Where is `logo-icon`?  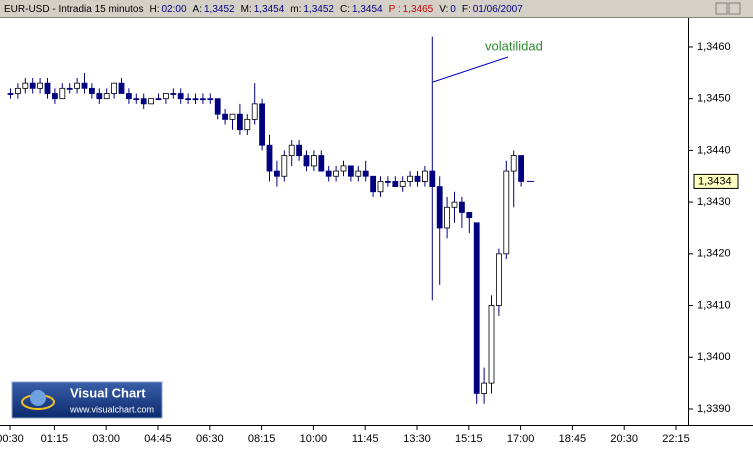 logo-icon is located at coordinates (38, 398).